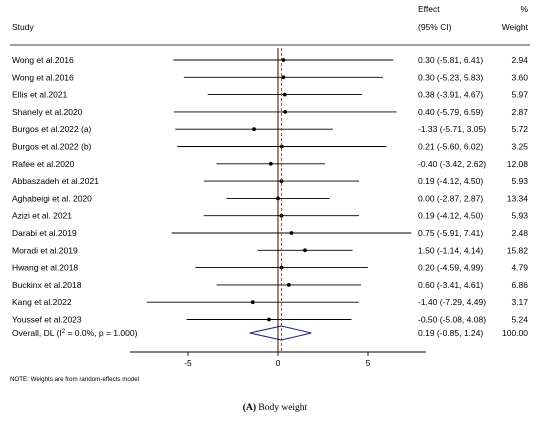 The image size is (550, 426). Describe the element at coordinates (519, 112) in the screenshot. I see `weight-value: 2.87` at that location.